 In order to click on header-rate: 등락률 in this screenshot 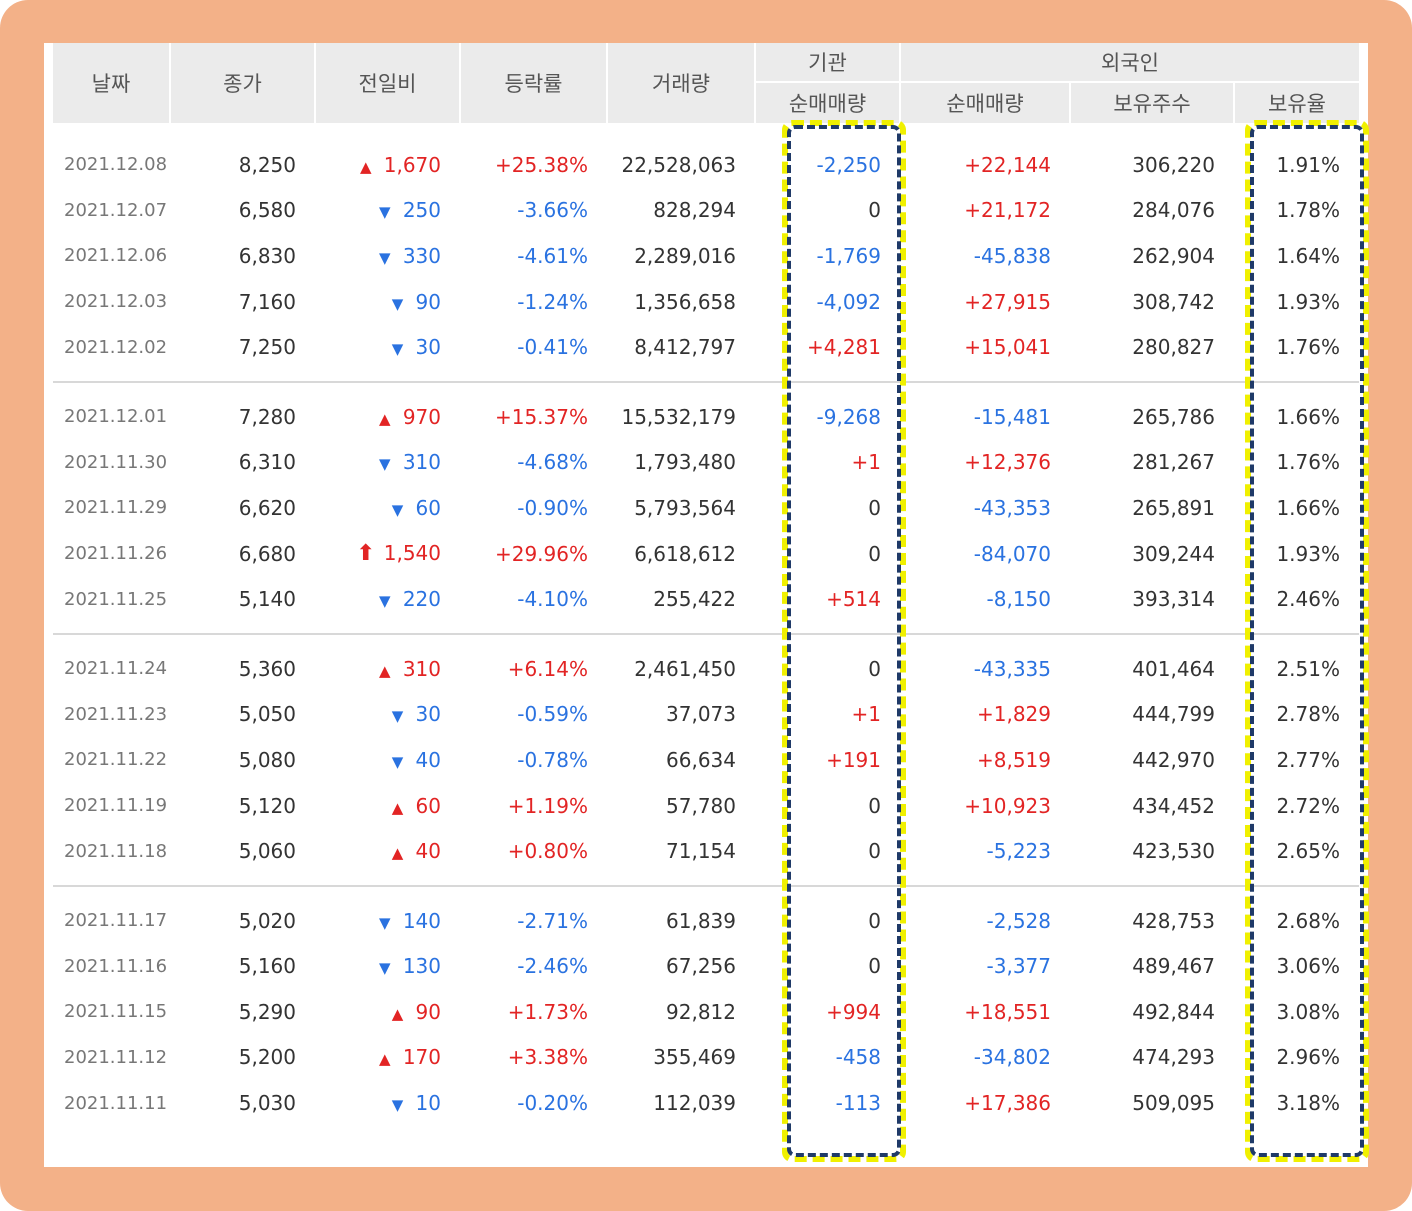, I will do `click(534, 84)`.